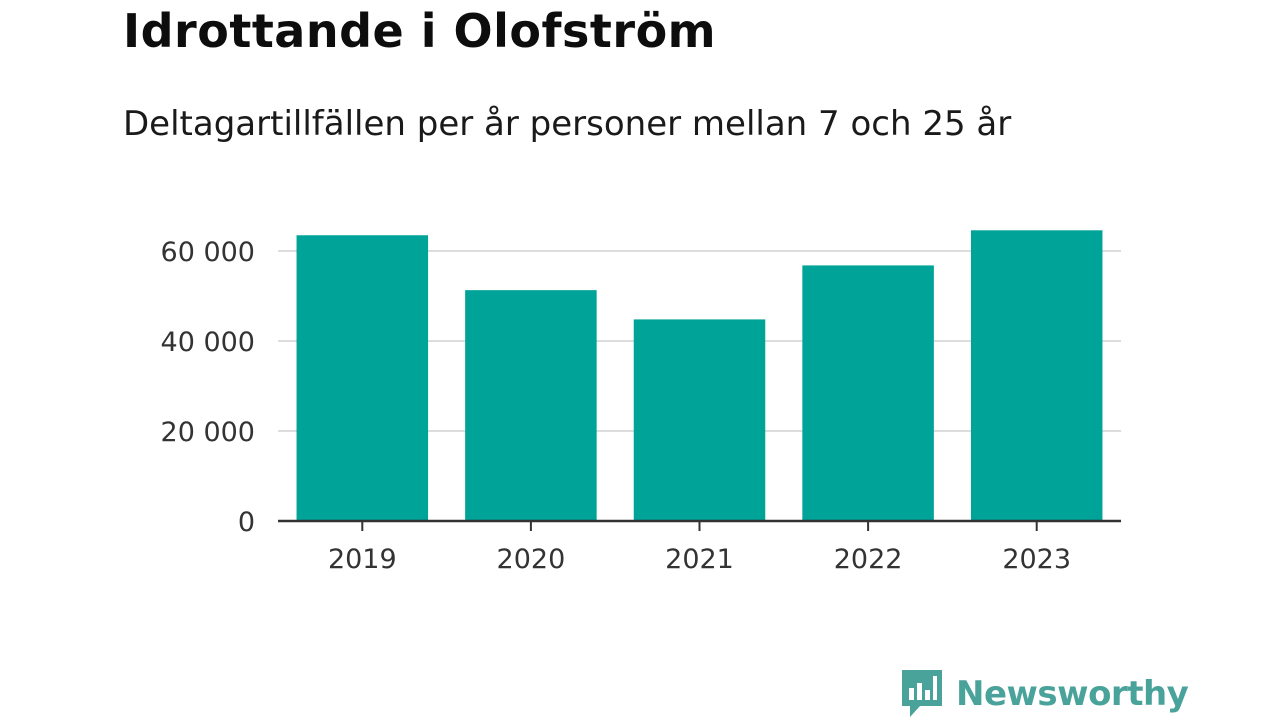 The width and height of the screenshot is (1280, 720). Describe the element at coordinates (1036, 376) in the screenshot. I see `bar-2023` at that location.